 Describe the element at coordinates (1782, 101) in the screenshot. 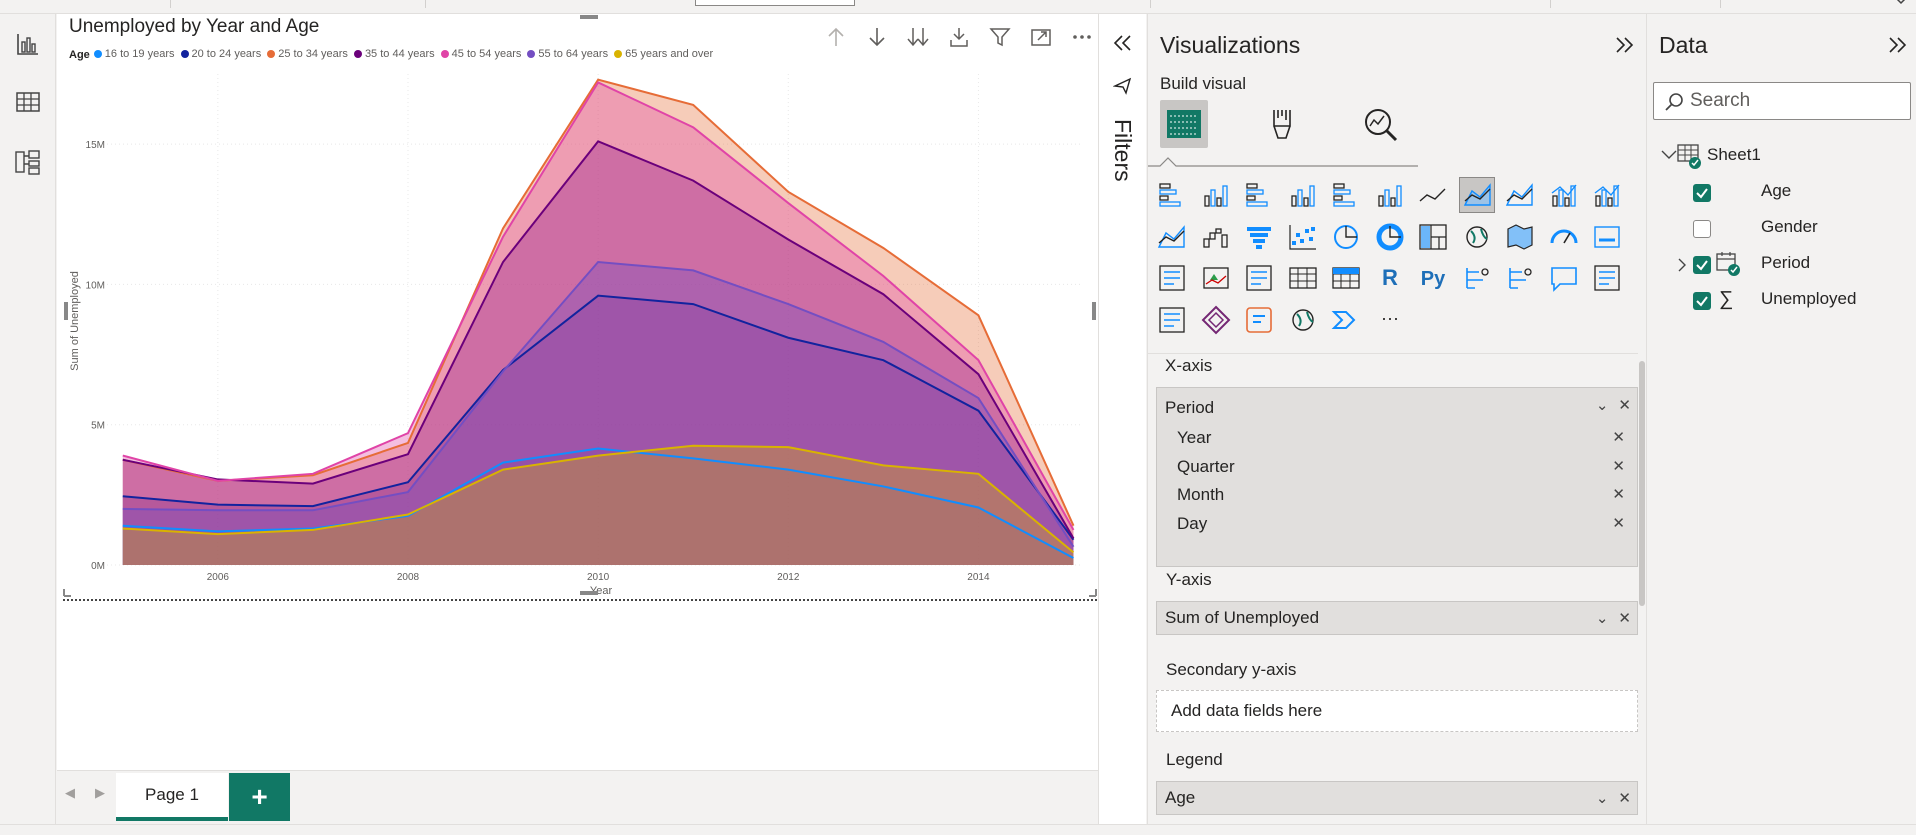

I see `search-input: Search` at that location.